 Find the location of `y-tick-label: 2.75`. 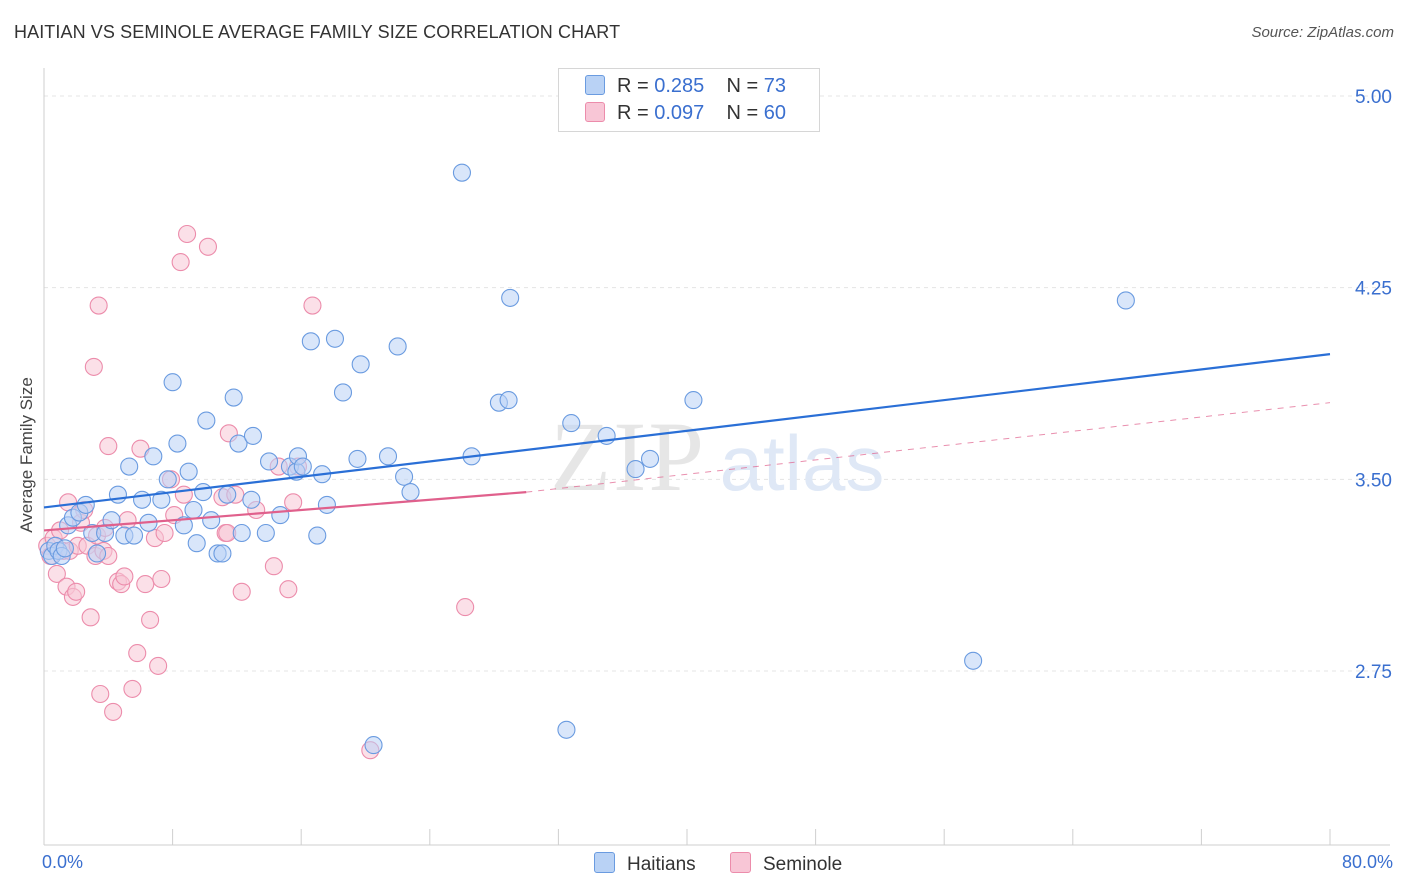

y-tick-label: 2.75 is located at coordinates (1373, 672).